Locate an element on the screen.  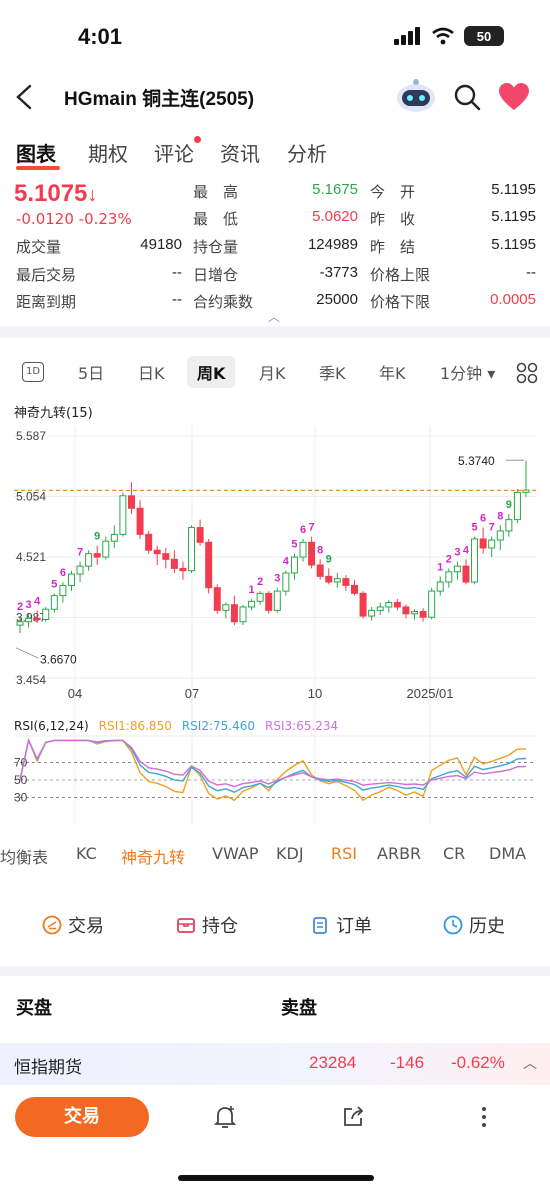
price-alert-bell-icon is located at coordinates (225, 1117).